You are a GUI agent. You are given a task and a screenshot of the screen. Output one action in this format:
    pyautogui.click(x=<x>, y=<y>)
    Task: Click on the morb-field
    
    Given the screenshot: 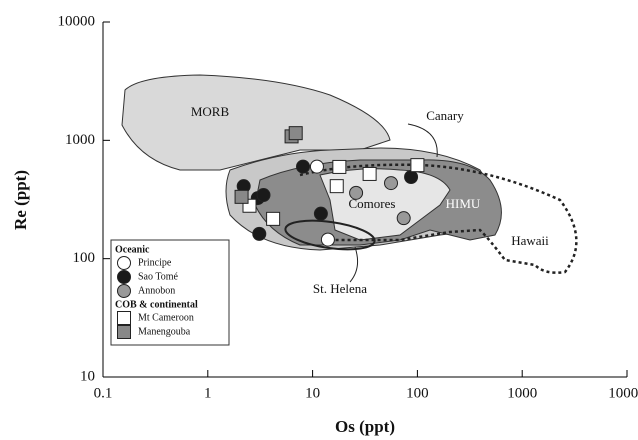 What is the action you would take?
    pyautogui.click(x=256, y=122)
    